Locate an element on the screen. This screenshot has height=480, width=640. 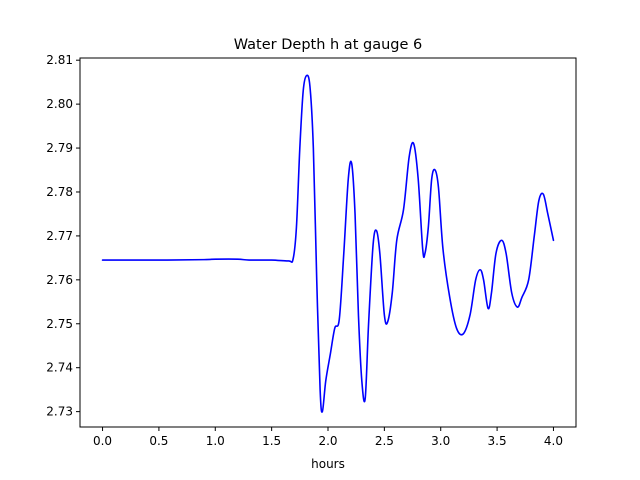
x-tick-label: 1.0 is located at coordinates (215, 441).